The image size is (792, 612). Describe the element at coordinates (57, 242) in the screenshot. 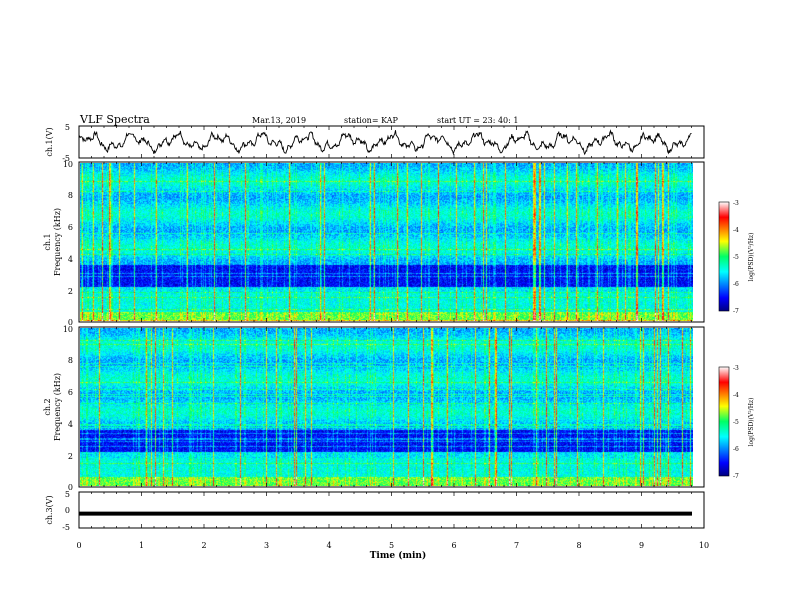

I see `ch1-spec-ylabel-2: Frequency (kHz)` at that location.